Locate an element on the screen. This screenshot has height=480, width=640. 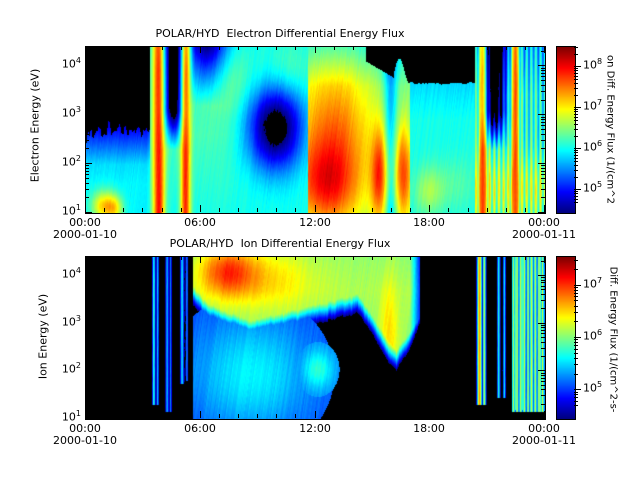
colorbar-tick-label: 107 is located at coordinates (593, 283).